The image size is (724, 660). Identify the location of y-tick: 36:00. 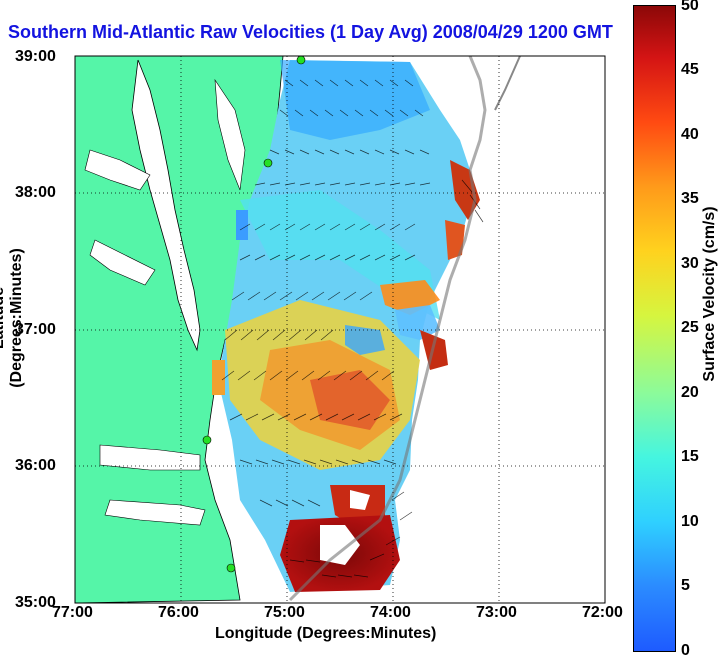
(35, 465).